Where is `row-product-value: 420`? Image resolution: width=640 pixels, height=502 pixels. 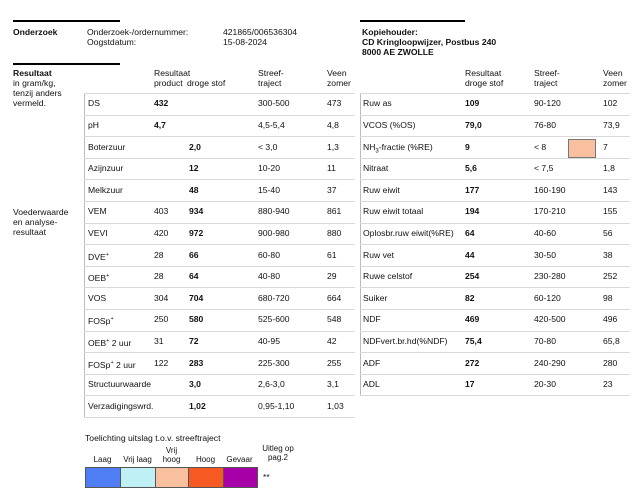 row-product-value: 420 is located at coordinates (161, 232).